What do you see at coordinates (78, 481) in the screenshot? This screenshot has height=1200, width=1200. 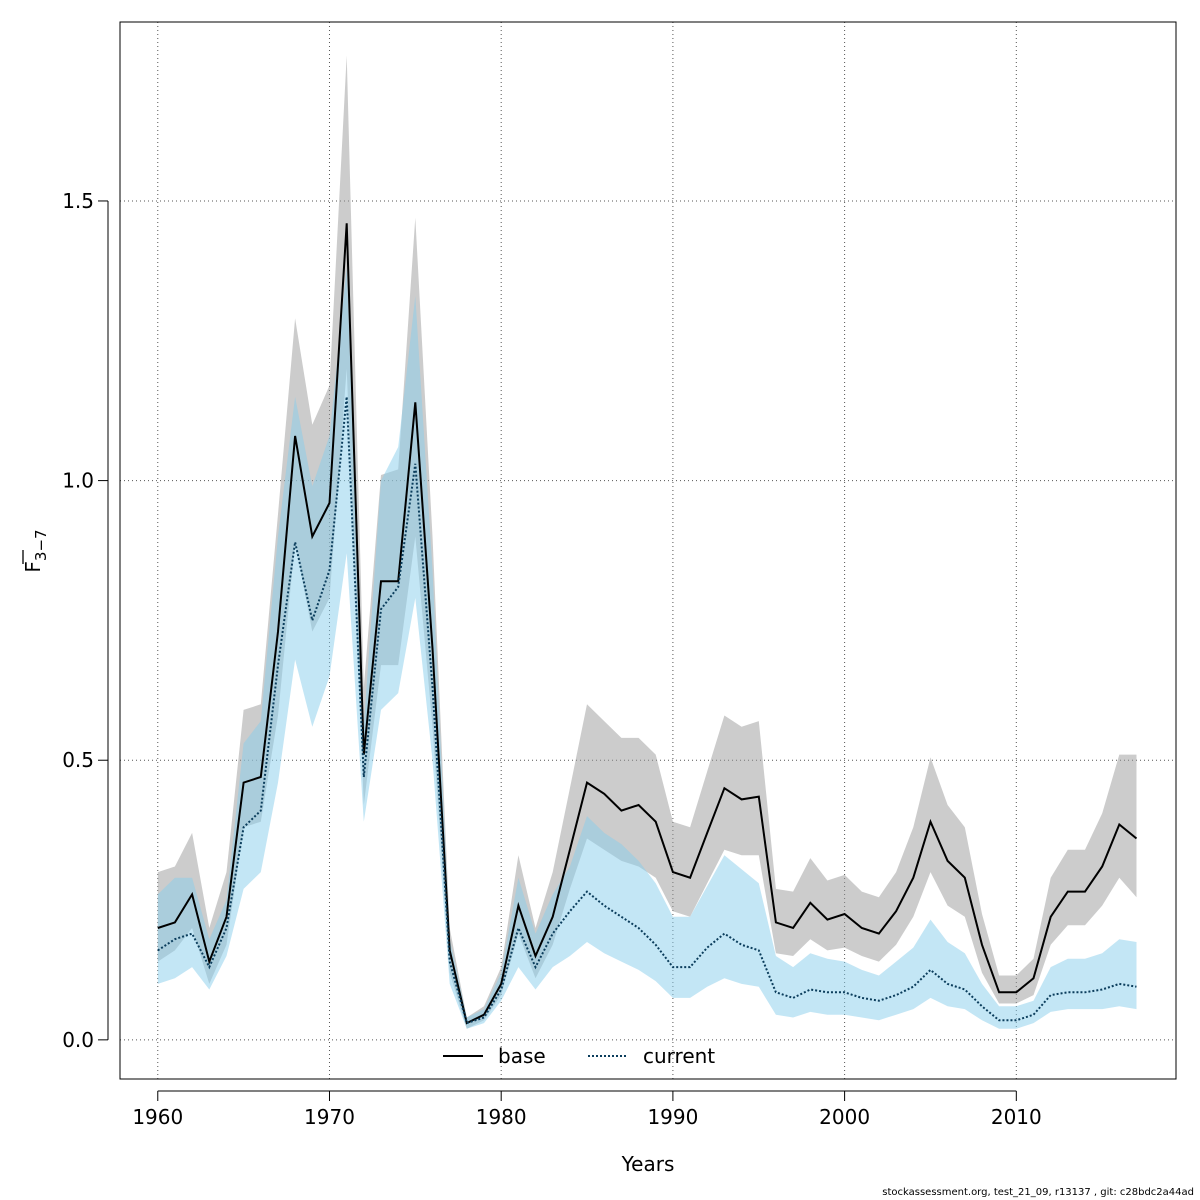 I see `y-tick-label: 1.0` at bounding box center [78, 481].